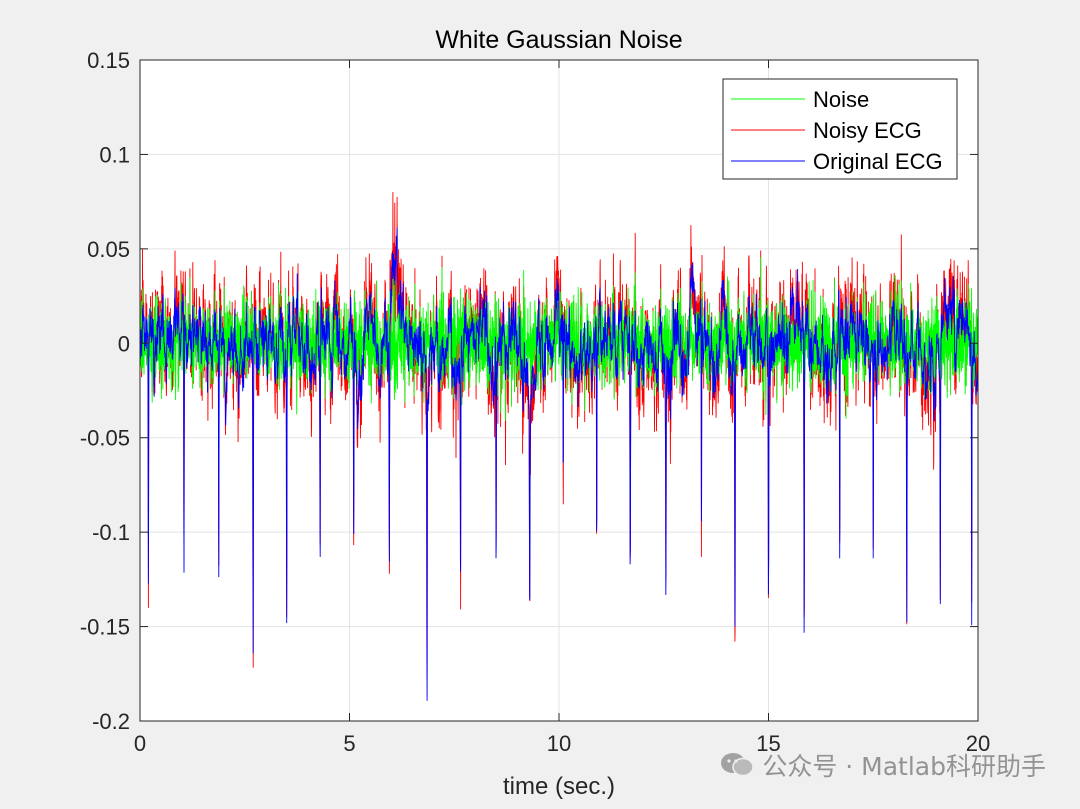  I want to click on legend-label: Original ECG, so click(878, 161).